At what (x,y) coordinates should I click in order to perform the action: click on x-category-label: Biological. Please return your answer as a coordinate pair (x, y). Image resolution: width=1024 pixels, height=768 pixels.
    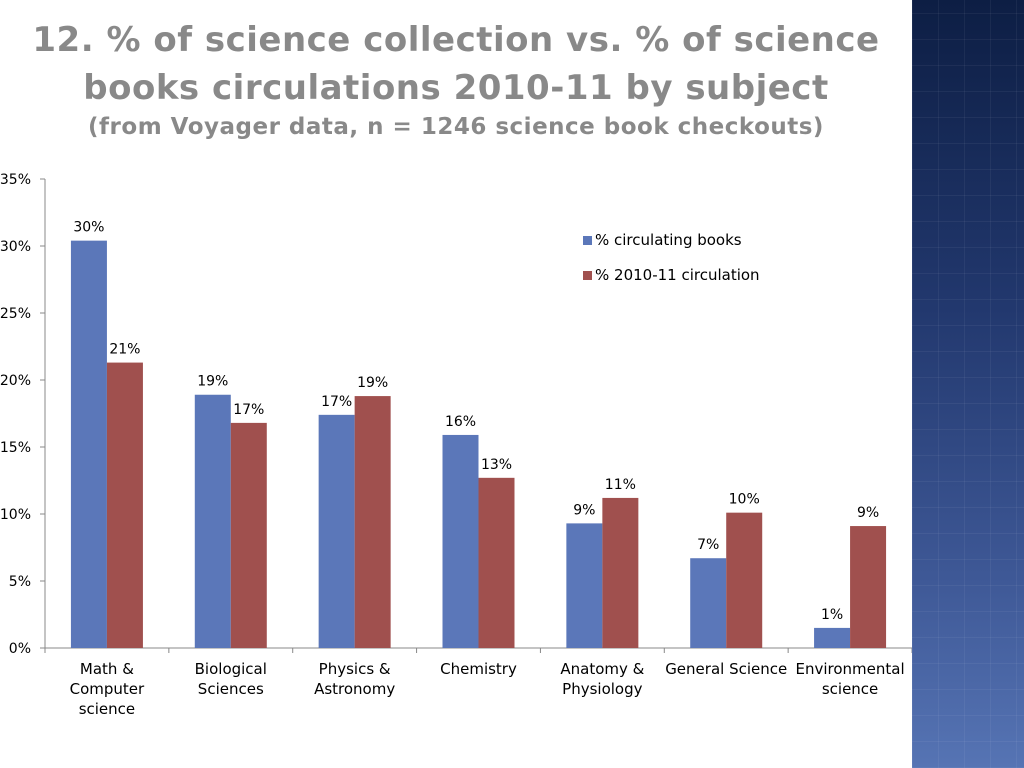
    Looking at the image, I should click on (231, 669).